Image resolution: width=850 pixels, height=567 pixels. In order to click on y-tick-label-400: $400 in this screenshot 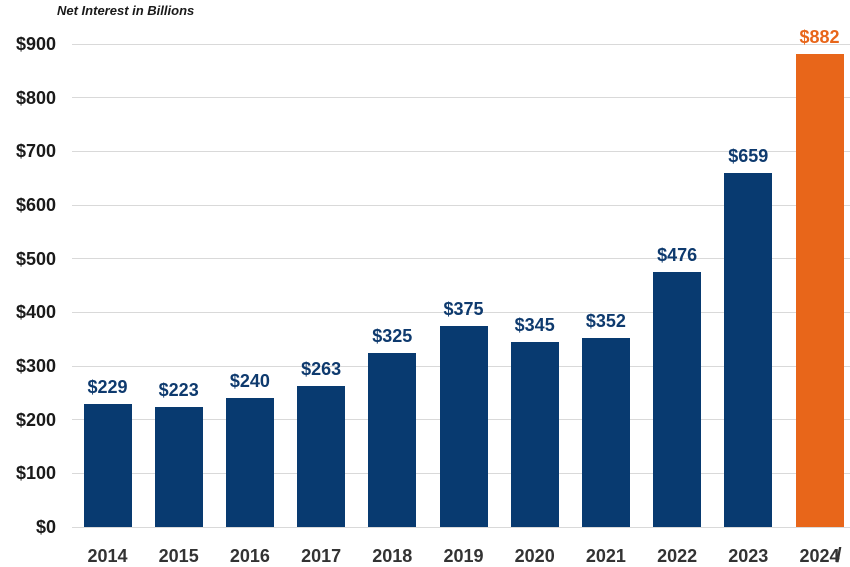, I will do `click(35, 312)`.